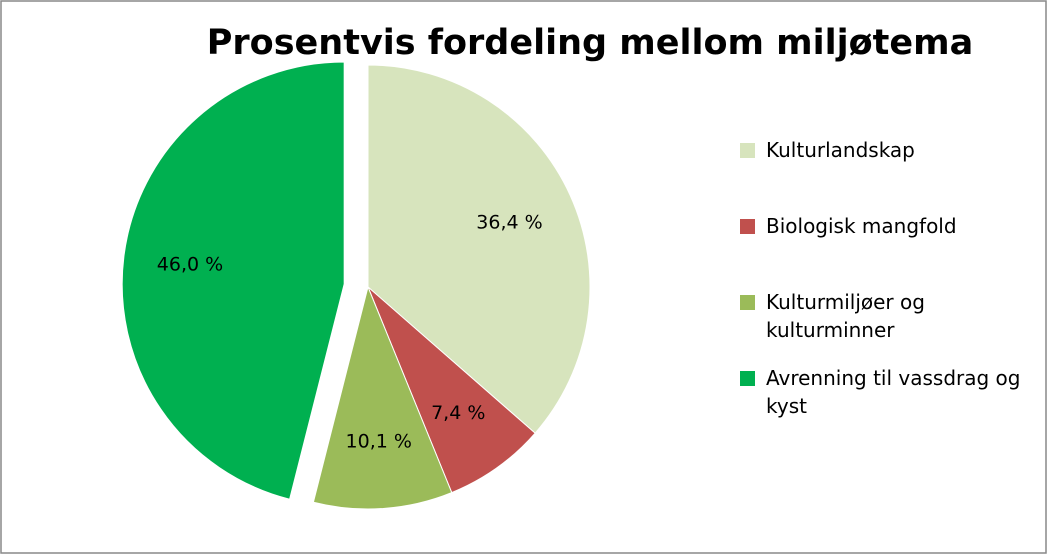 The width and height of the screenshot is (1048, 555). I want to click on legend-item: Avrenning til vassdrag og kyst, so click(885, 392).